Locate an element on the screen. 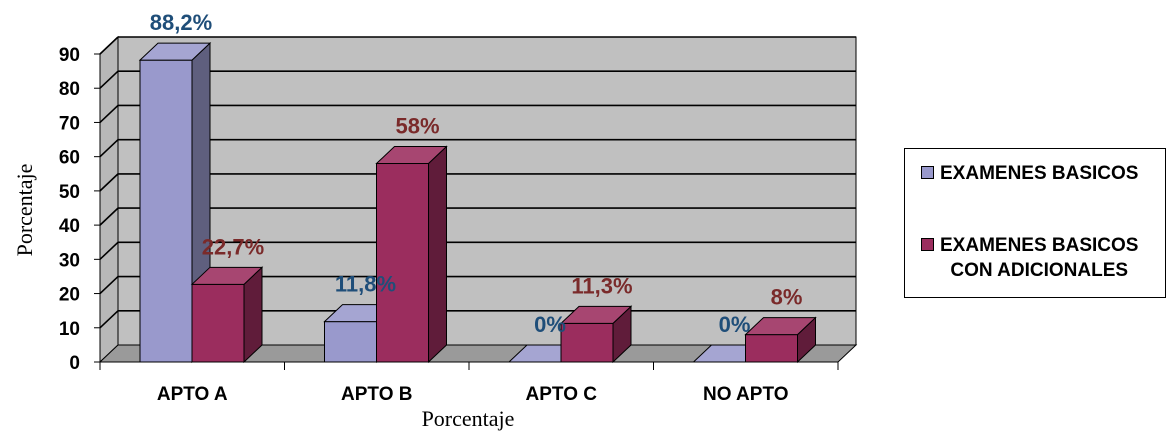  data-label: 22,7% is located at coordinates (233, 246).